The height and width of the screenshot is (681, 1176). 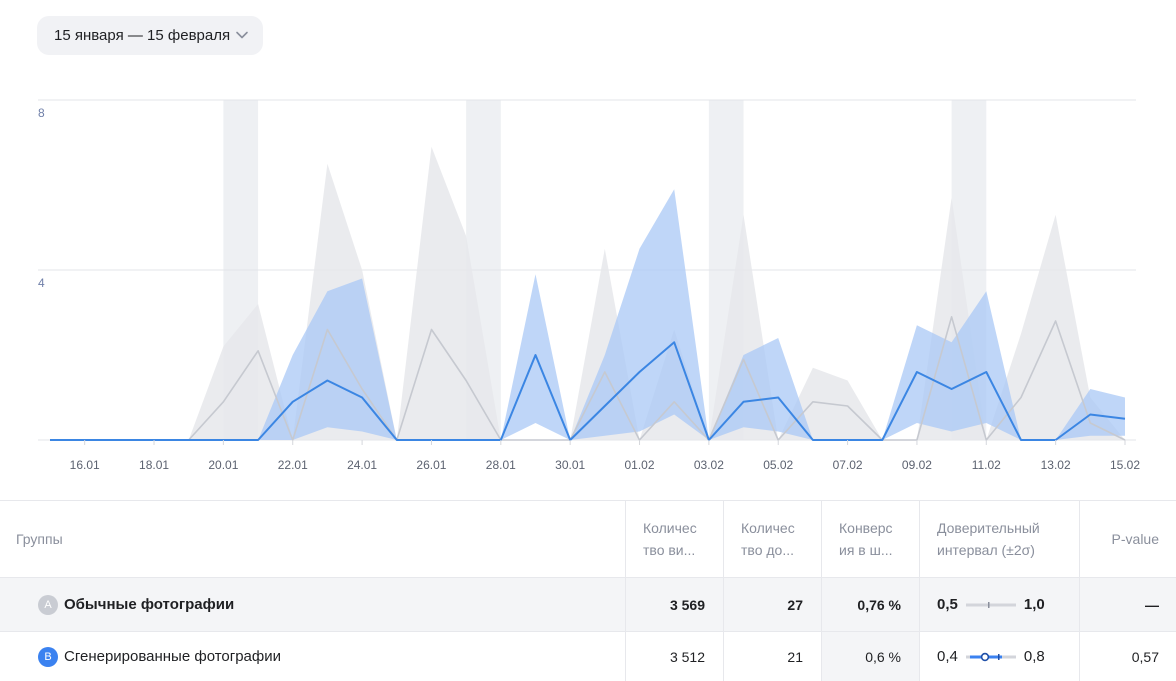 What do you see at coordinates (154, 465) in the screenshot?
I see `x-tick-label: 18.01` at bounding box center [154, 465].